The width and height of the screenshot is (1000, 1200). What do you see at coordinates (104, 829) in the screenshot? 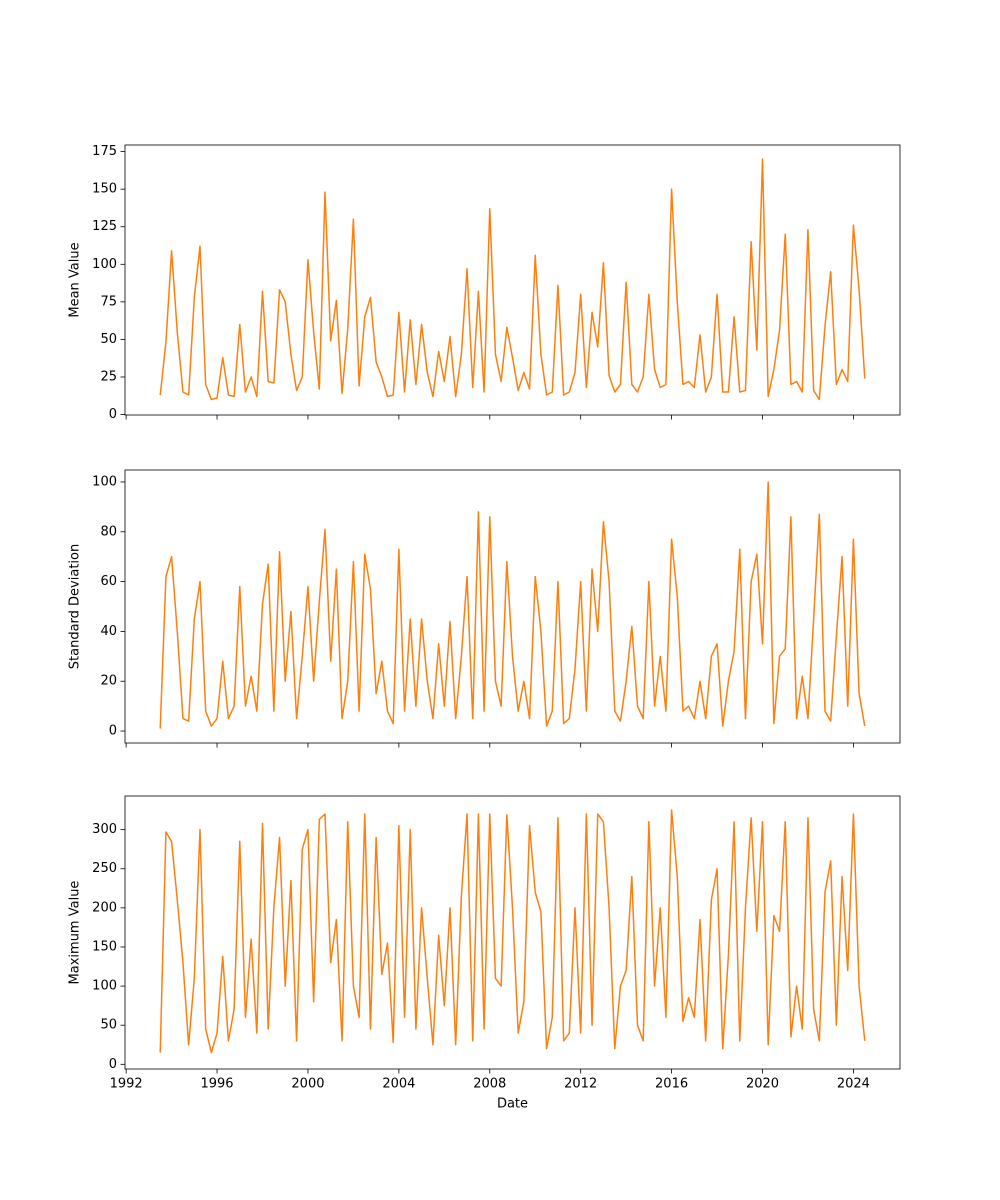
I see `y-tick-label: 300` at bounding box center [104, 829].